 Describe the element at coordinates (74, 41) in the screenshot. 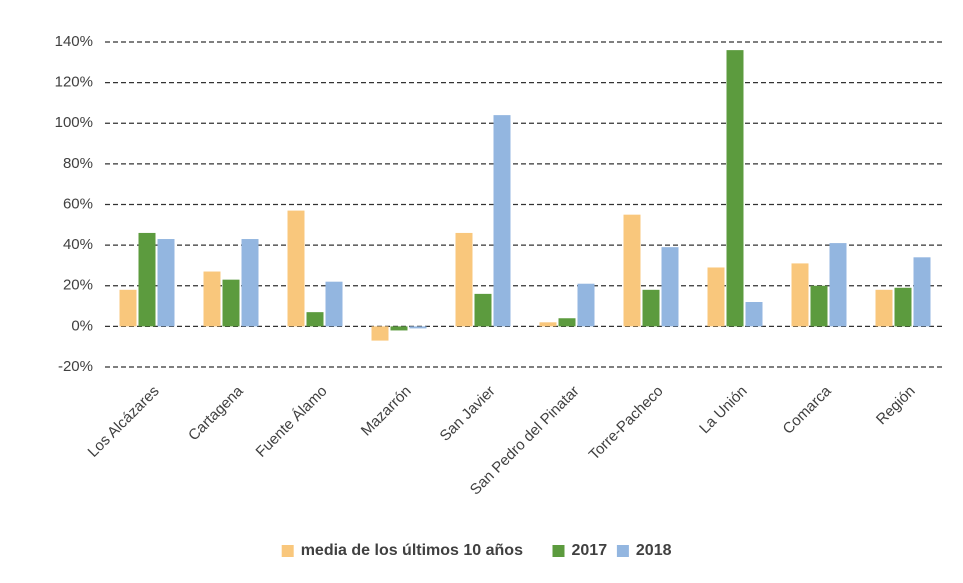

I see `y-tick-label: 140%` at that location.